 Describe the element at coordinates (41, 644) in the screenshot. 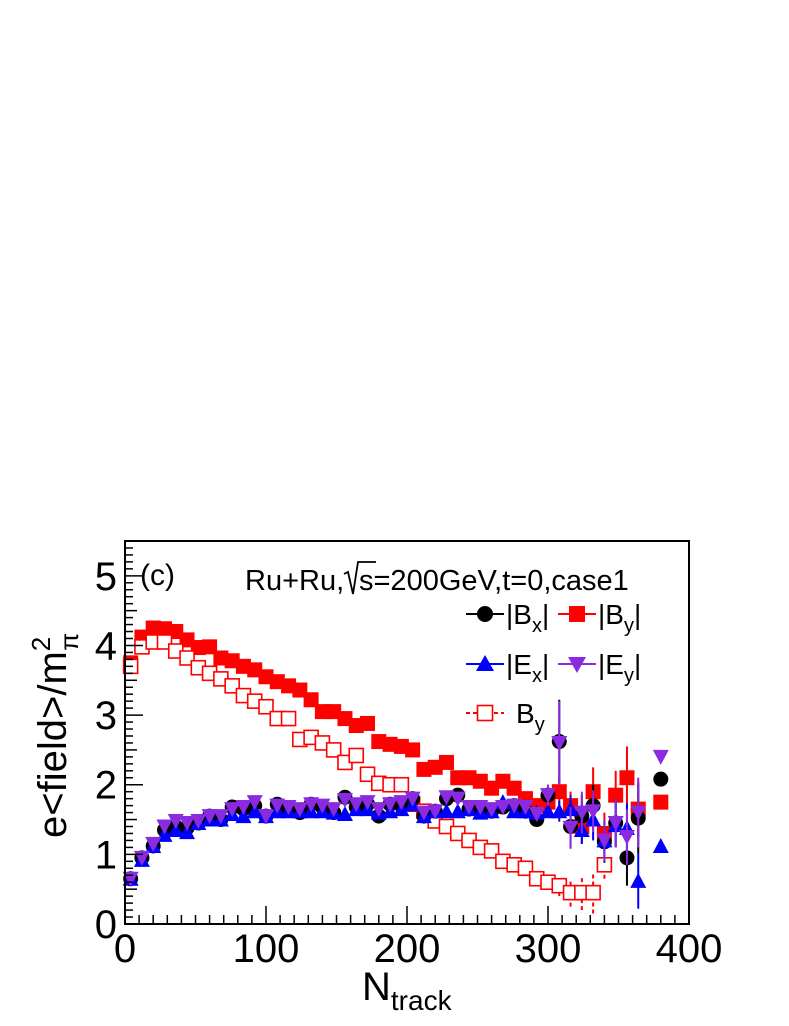

I see `y-axis-title-sup: 2` at that location.